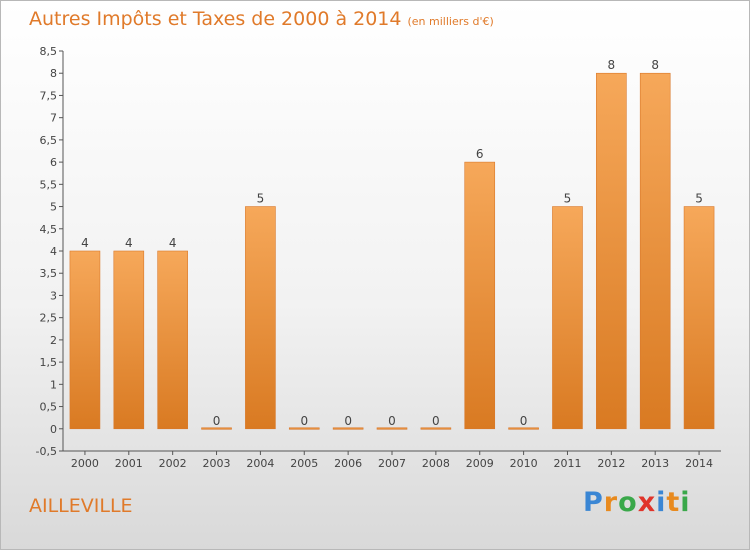 The height and width of the screenshot is (550, 750). Describe the element at coordinates (49, 362) in the screenshot. I see `y-tick-label: 1,5` at that location.